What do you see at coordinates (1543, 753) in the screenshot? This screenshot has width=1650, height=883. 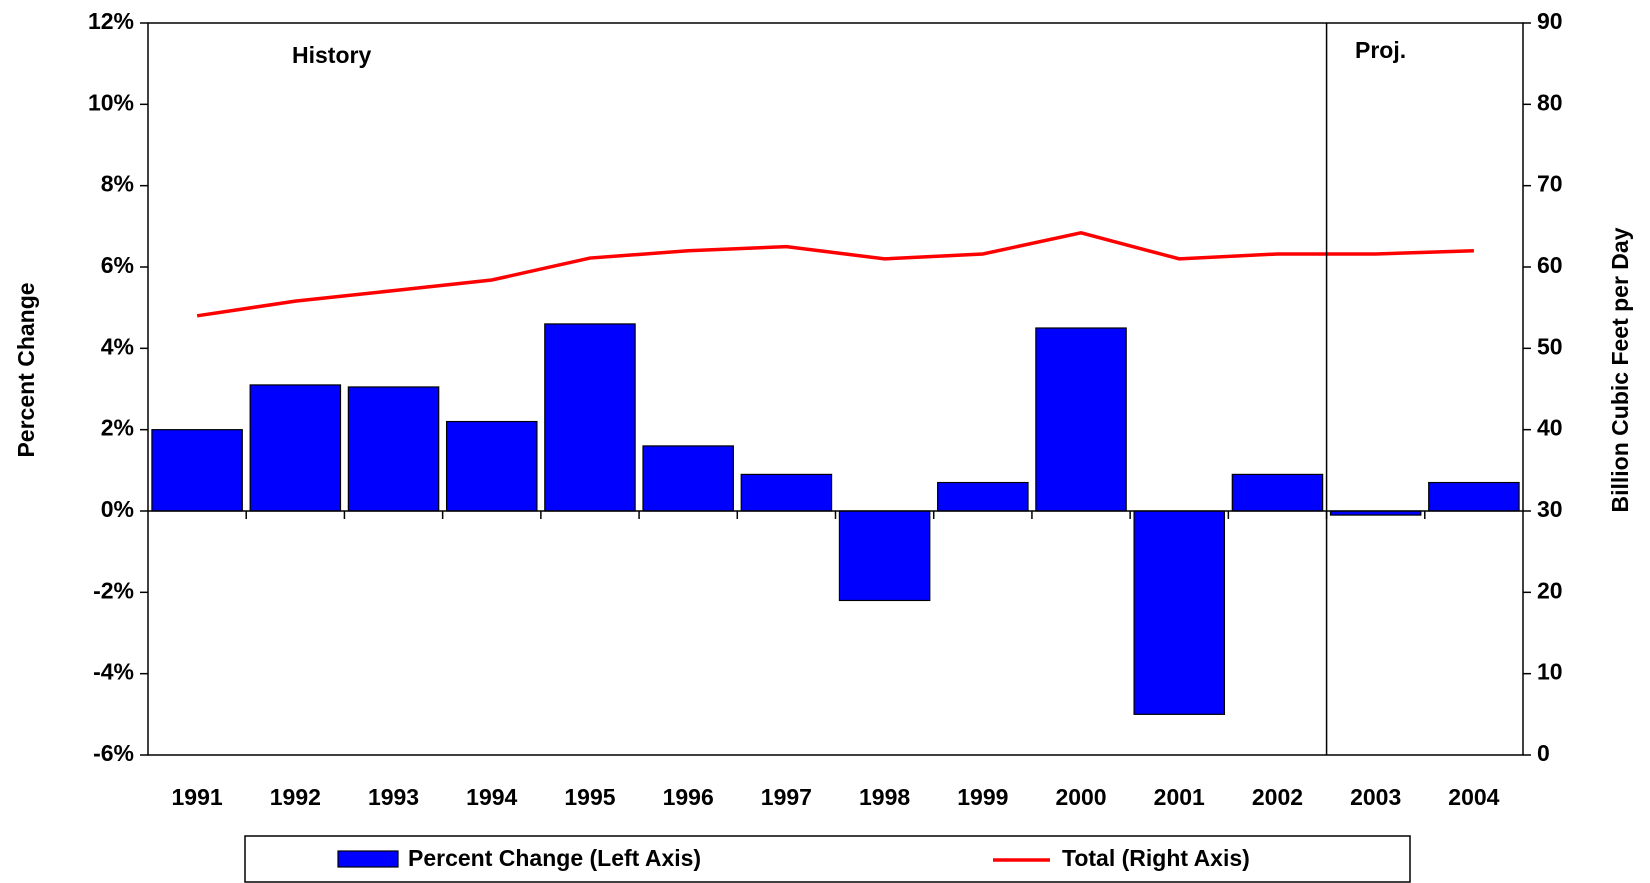 I see `y2-tick-label: 0` at bounding box center [1543, 753].